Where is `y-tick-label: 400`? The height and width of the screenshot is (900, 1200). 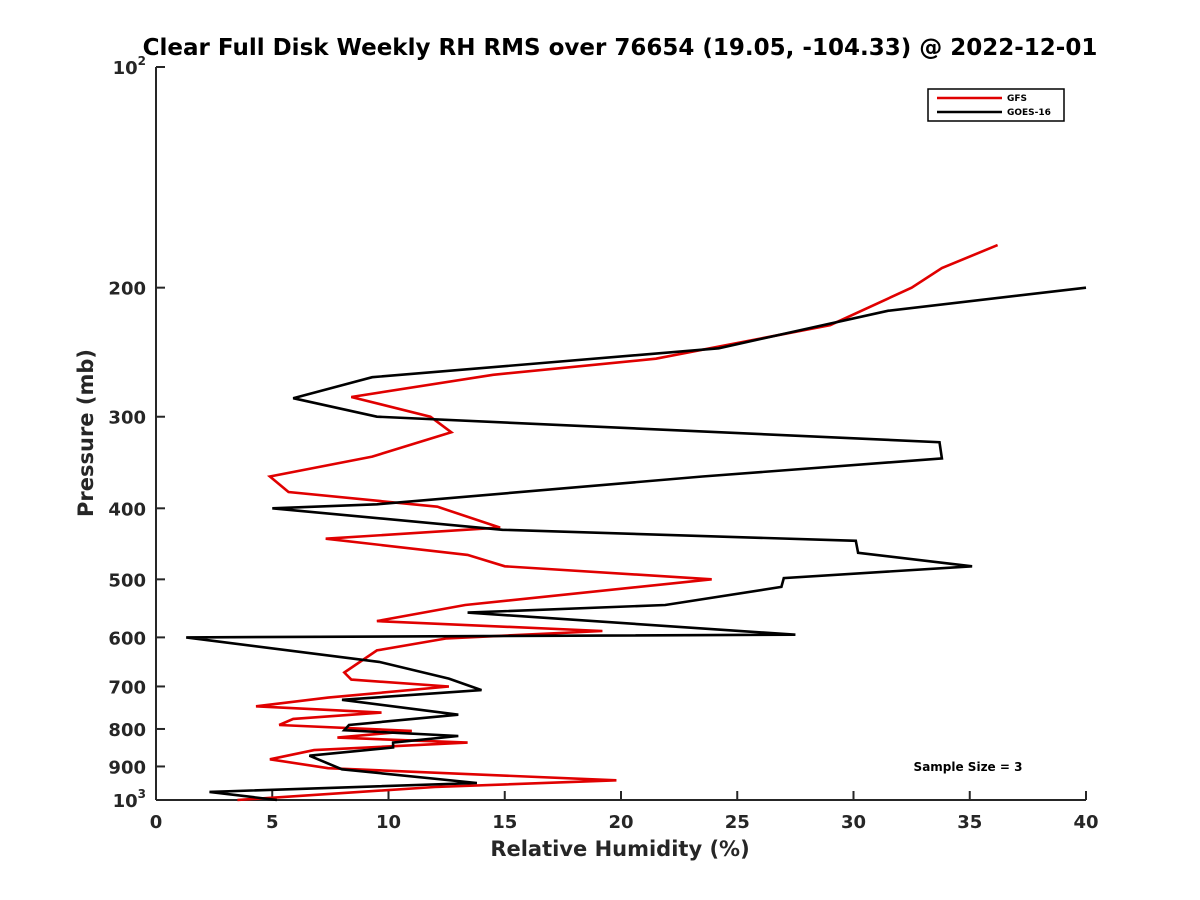 y-tick-label: 400 is located at coordinates (127, 509).